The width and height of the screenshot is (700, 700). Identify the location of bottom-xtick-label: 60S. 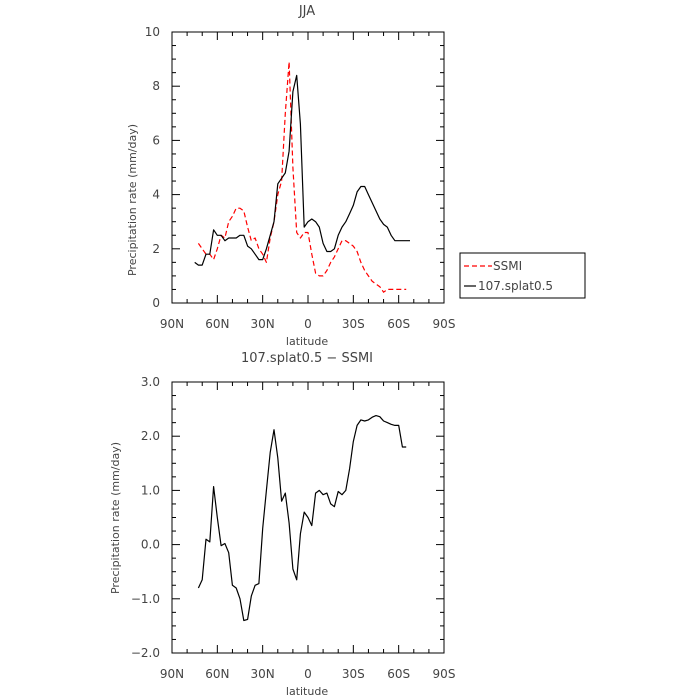
(398, 674).